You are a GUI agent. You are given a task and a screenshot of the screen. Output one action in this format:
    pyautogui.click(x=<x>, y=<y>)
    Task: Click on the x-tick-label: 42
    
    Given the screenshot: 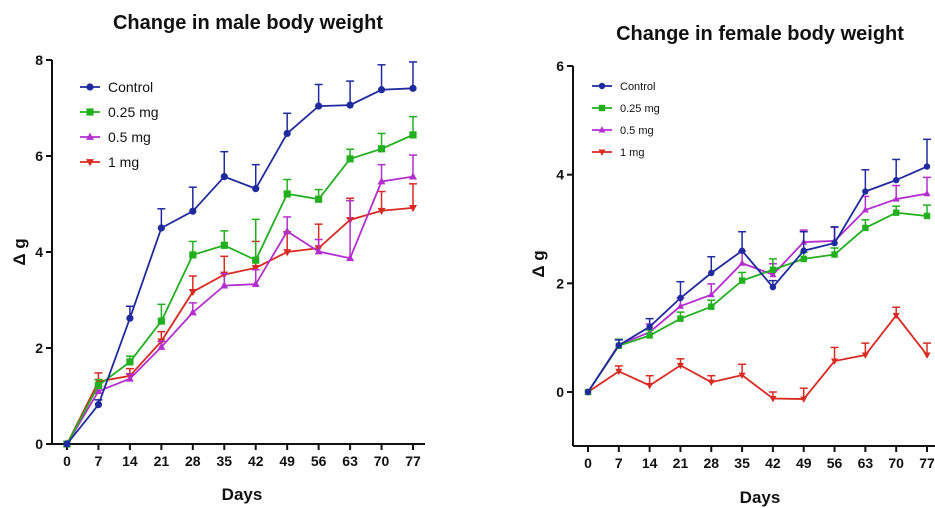 What is the action you would take?
    pyautogui.click(x=773, y=463)
    